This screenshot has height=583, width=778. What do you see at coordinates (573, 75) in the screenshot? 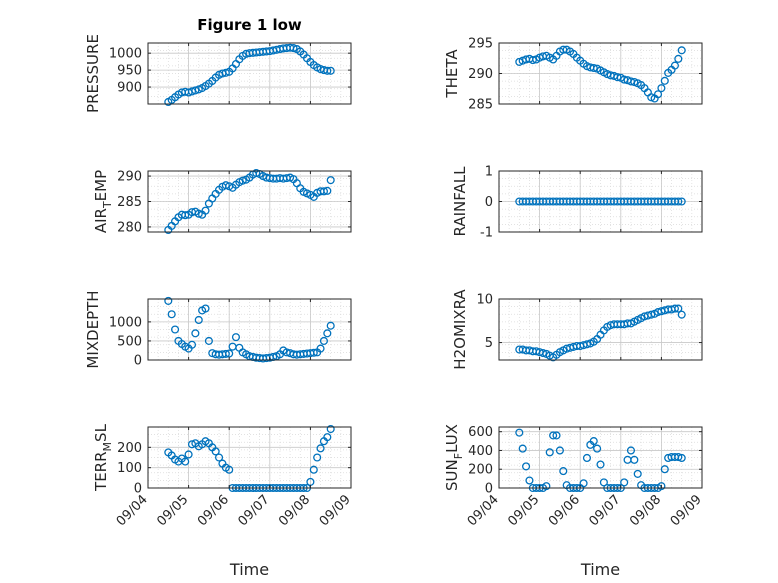
I see `panel-theta: 285 290 295 THETA` at bounding box center [573, 75].